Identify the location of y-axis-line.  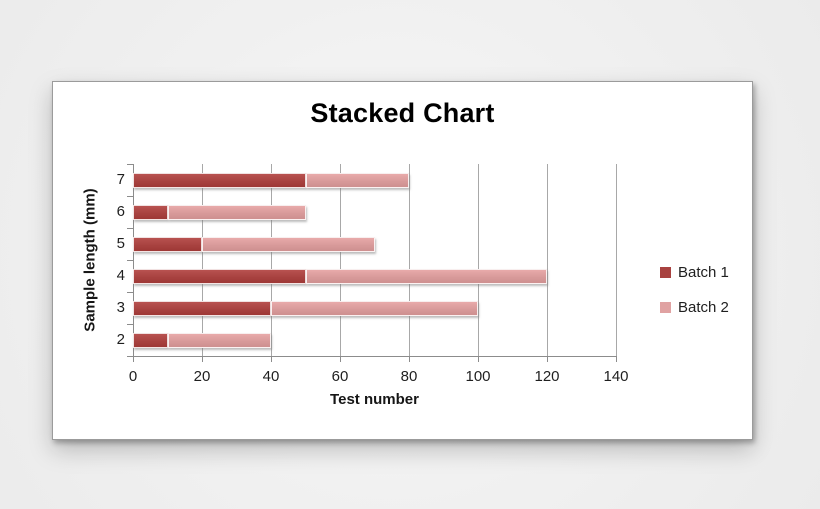
(133, 260).